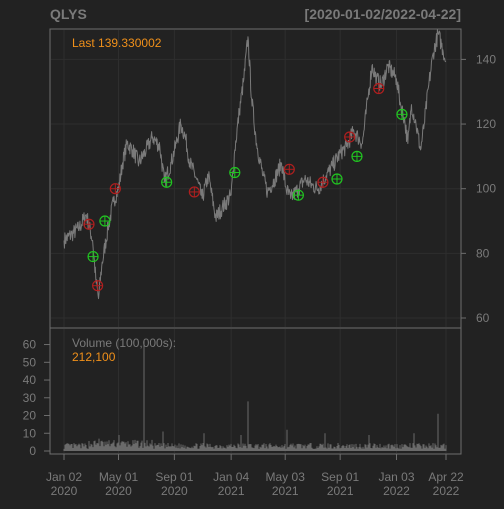 This screenshot has width=504, height=509. I want to click on chart-date-range: [2020-01-02/2022-04-22], so click(383, 14).